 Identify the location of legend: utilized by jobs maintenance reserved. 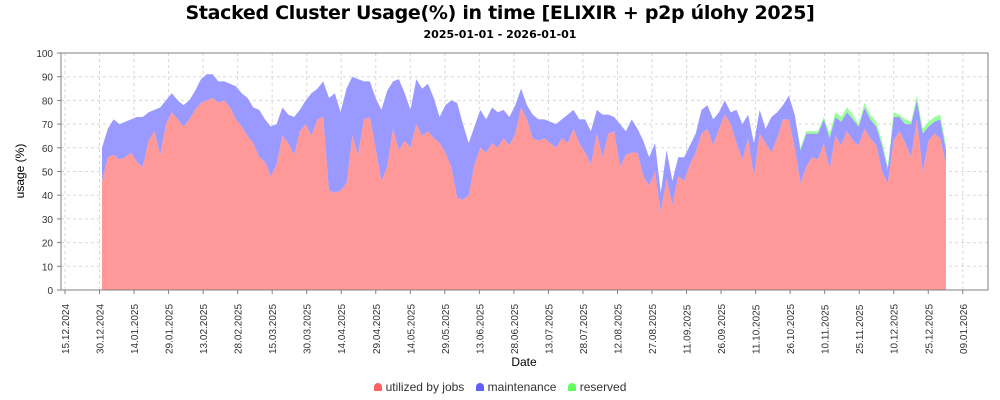
(500, 387).